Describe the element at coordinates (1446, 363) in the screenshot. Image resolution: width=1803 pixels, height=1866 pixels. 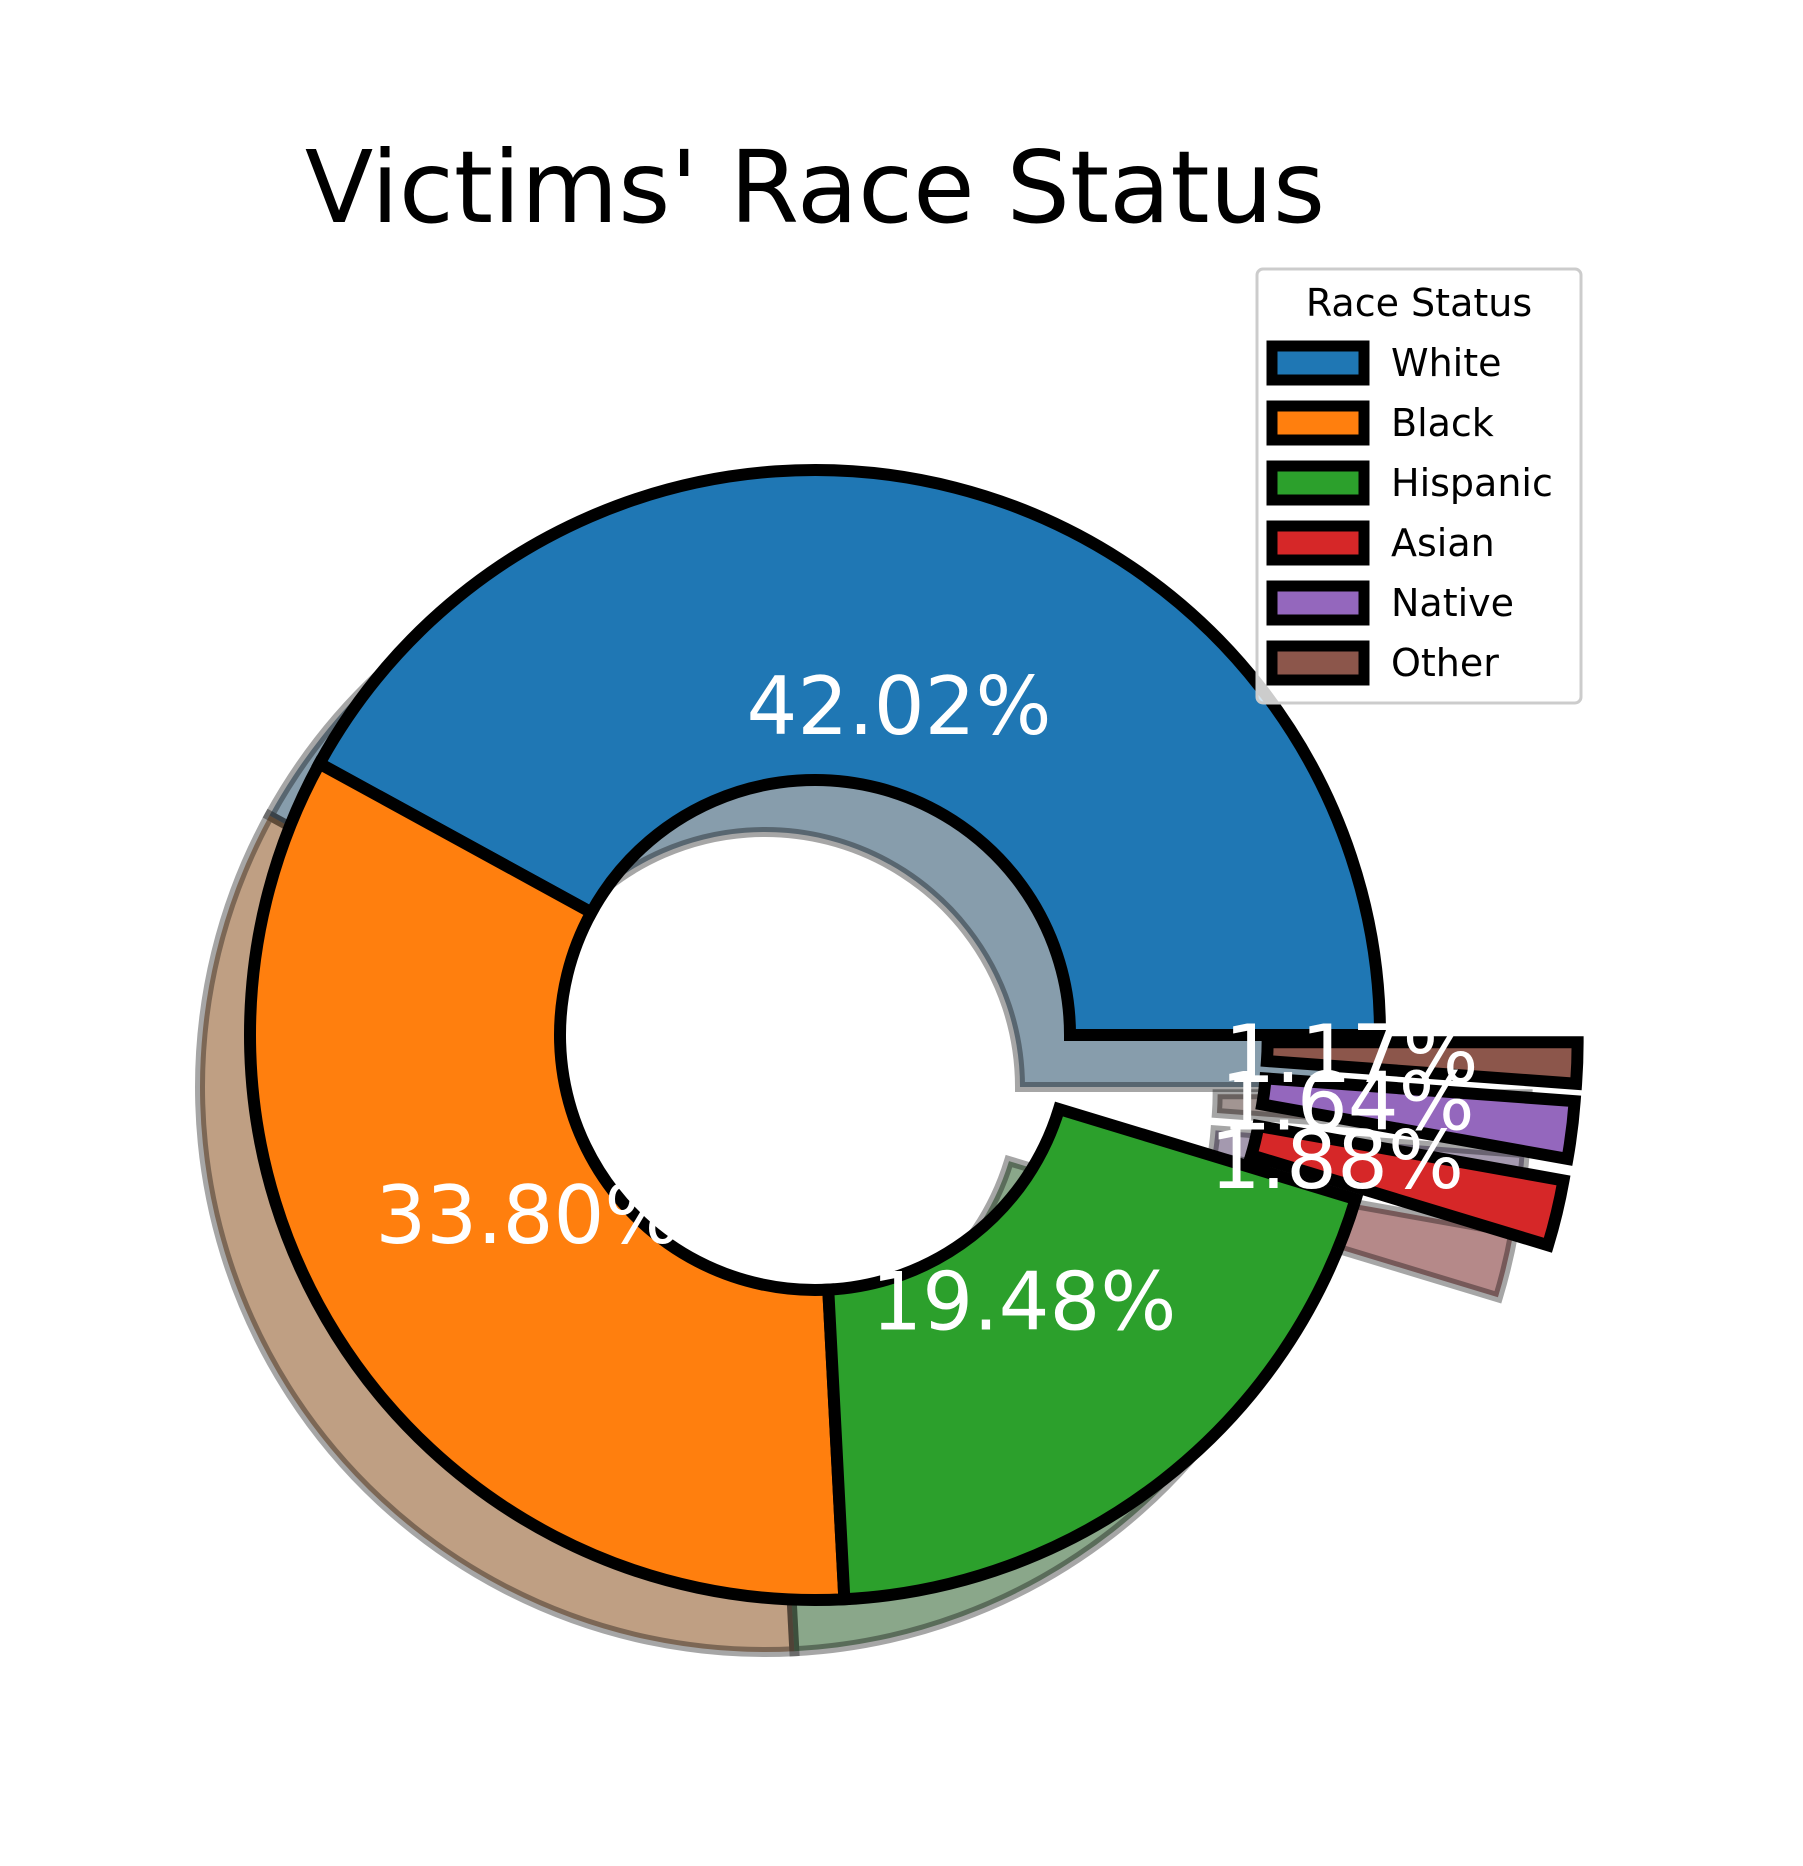
I see `legend-label-white: White` at that location.